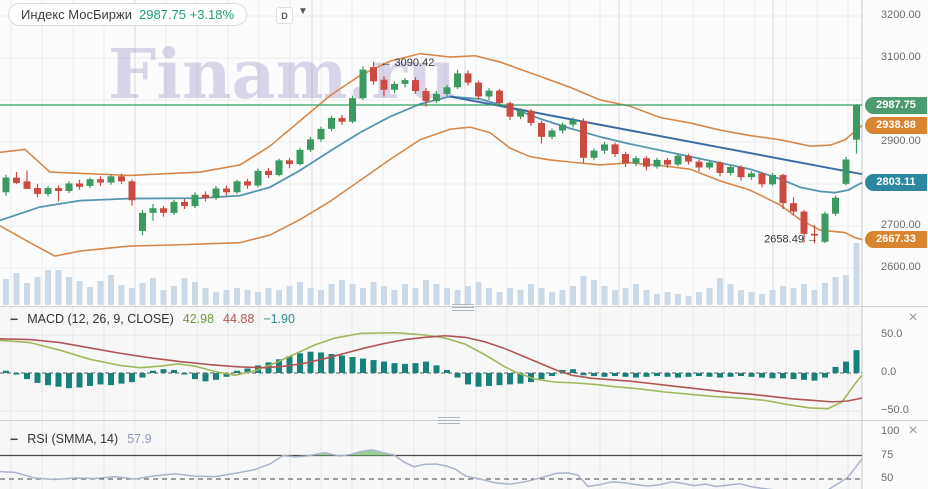  I want to click on low-annotation: 2658.49 →, so click(791, 239).